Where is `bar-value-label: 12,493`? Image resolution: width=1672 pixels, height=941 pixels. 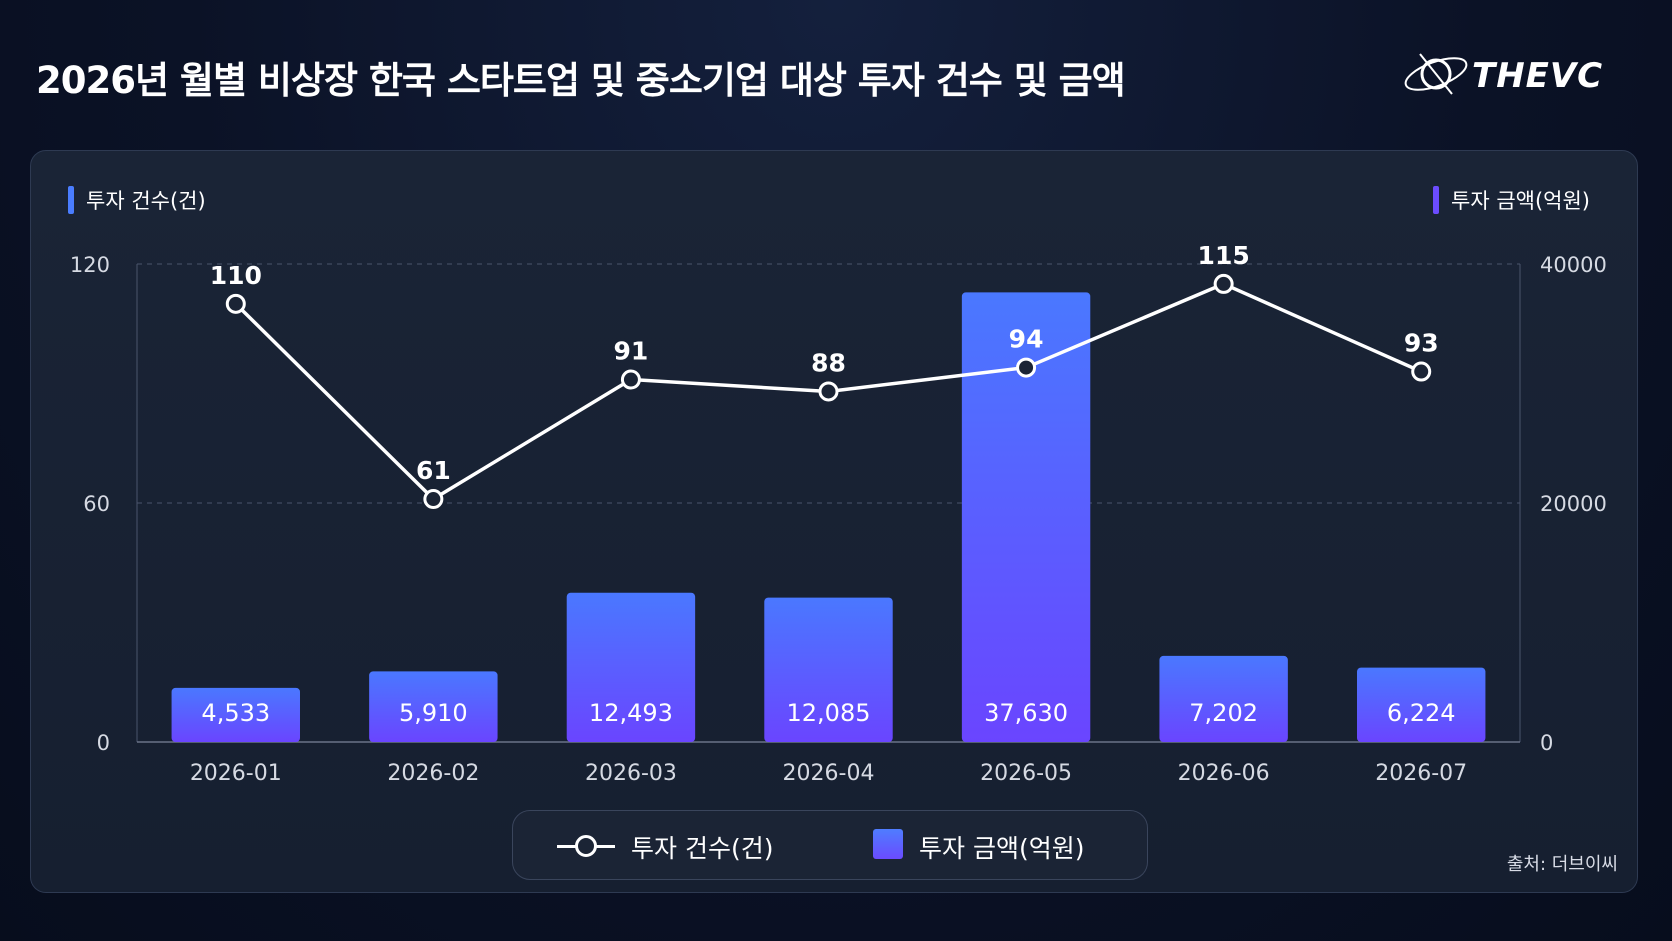 bar-value-label: 12,493 is located at coordinates (631, 713).